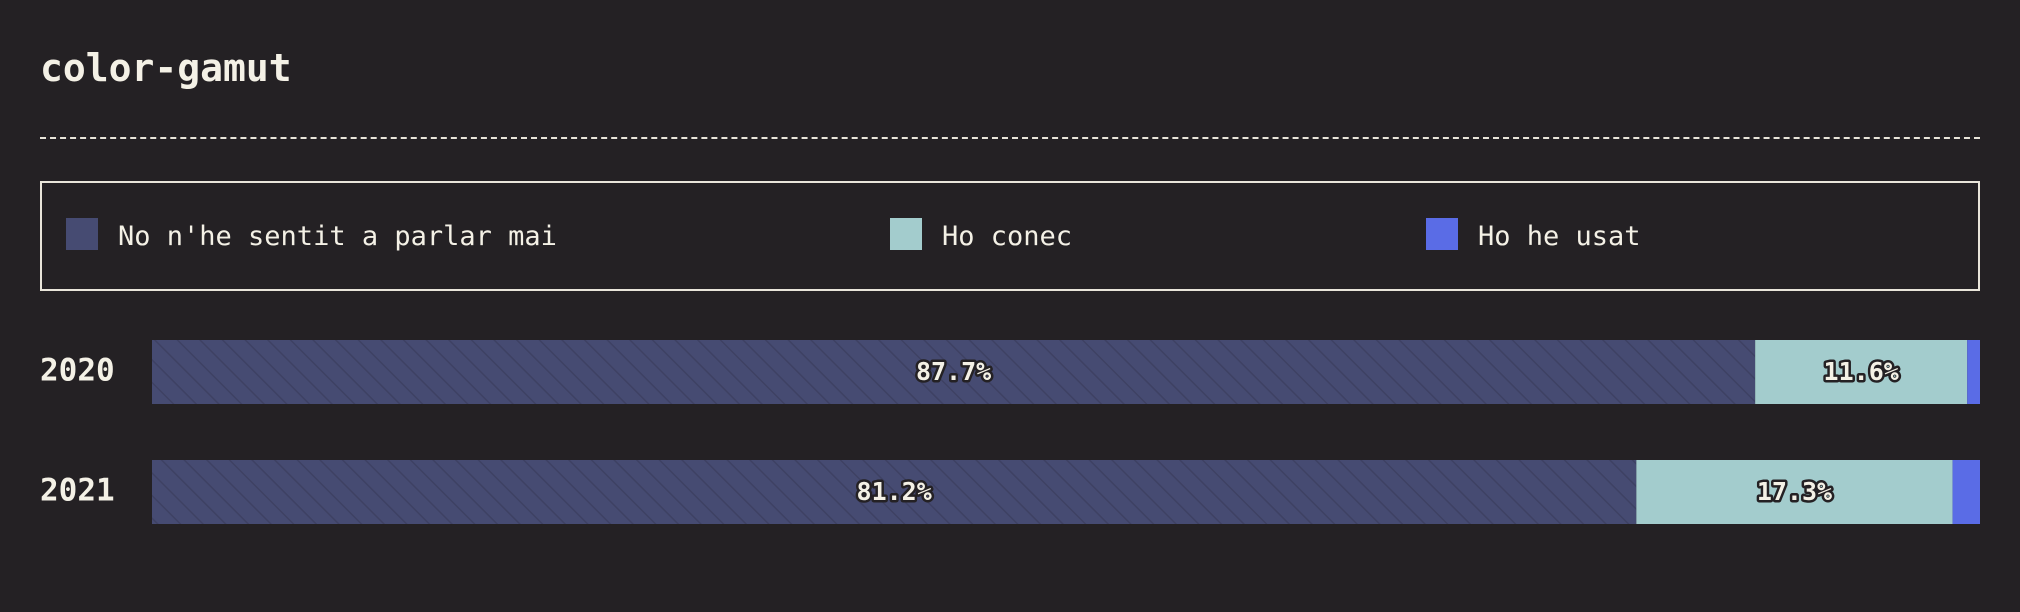  What do you see at coordinates (1861, 371) in the screenshot?
I see `data-label-2020-1: 11.6%` at bounding box center [1861, 371].